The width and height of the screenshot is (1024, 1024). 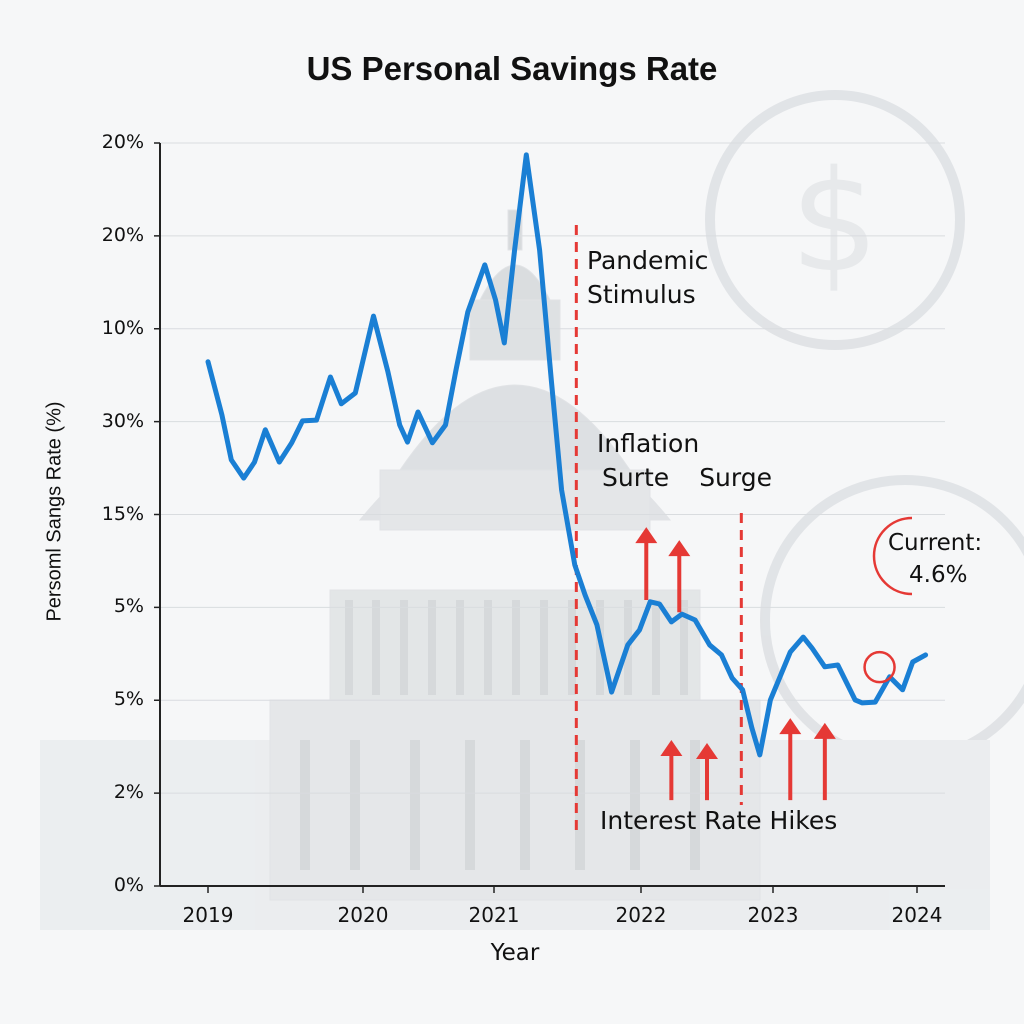 What do you see at coordinates (512, 68) in the screenshot?
I see `chart-title: US Personal Savings Rate` at bounding box center [512, 68].